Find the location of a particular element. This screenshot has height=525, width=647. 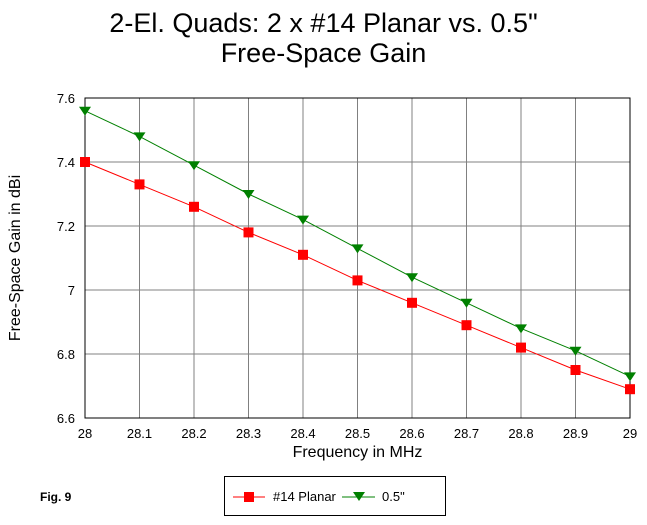

legend-label-half-inch: 0.5" is located at coordinates (393, 496).